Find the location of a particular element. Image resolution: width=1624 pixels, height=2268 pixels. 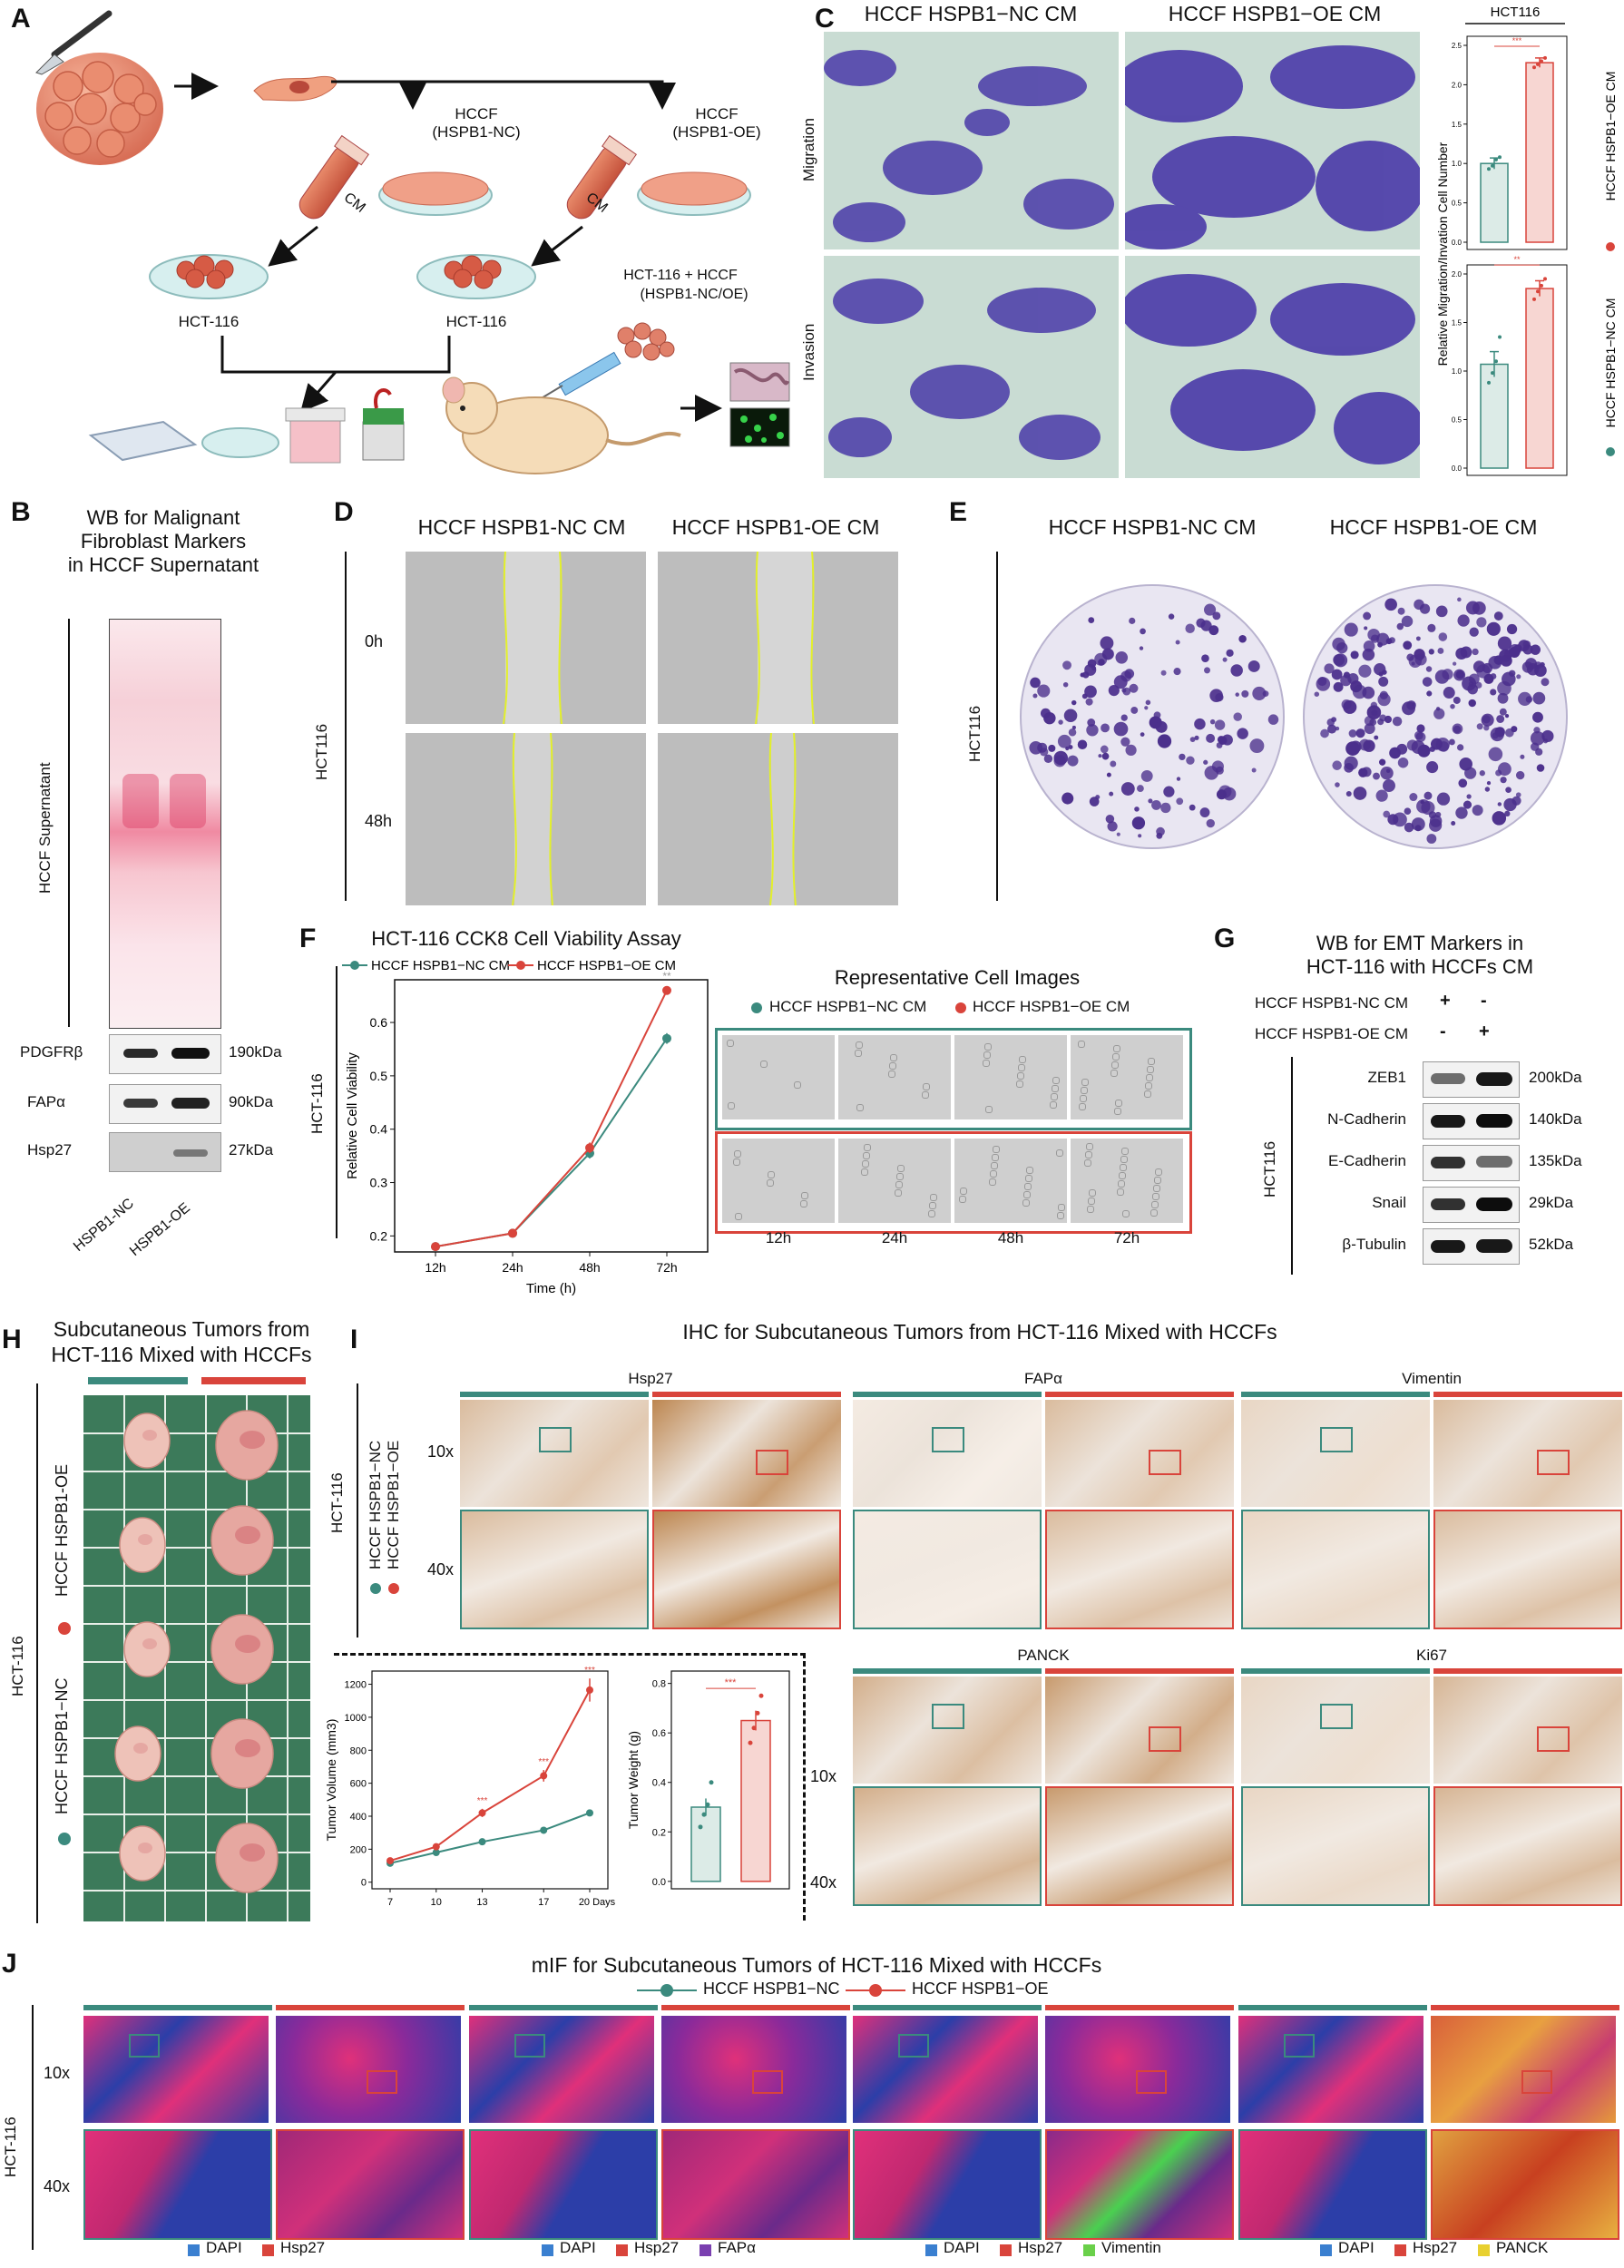

f-ytick-label: 0.3 is located at coordinates (379, 1183).